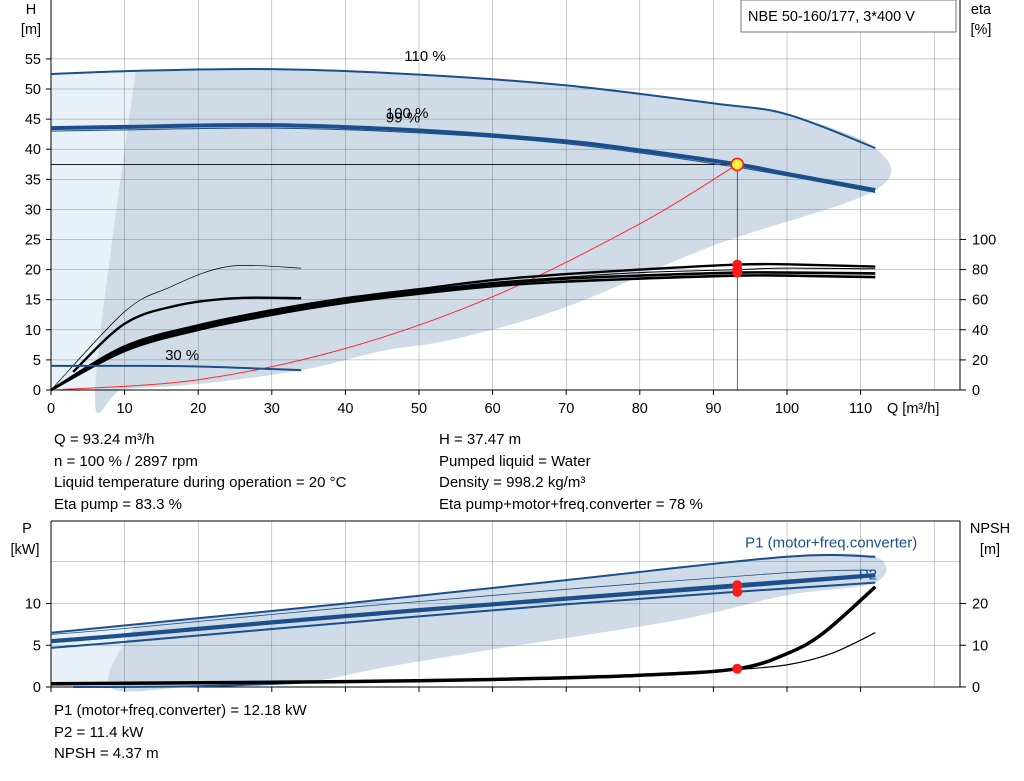 Image resolution: width=1024 pixels, height=781 pixels. I want to click on eta-tick-label: 40, so click(980, 331).